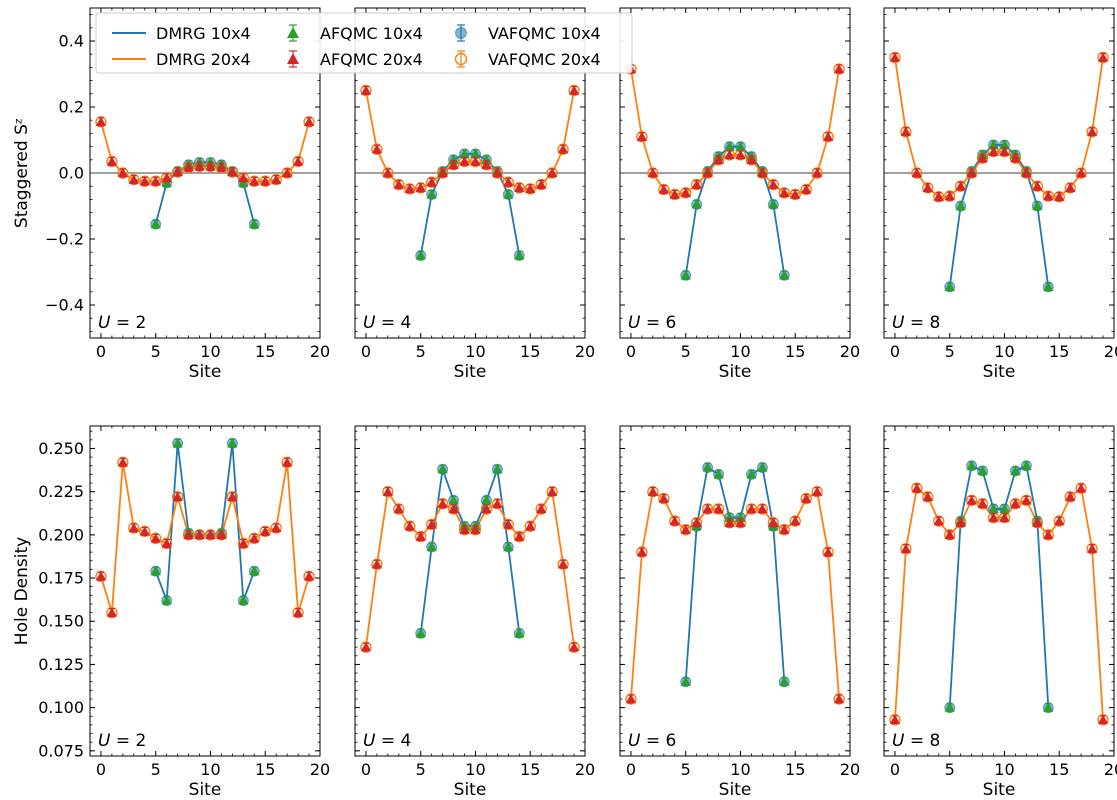 The image size is (1117, 800). Describe the element at coordinates (64, 305) in the screenshot. I see `y-tick-label: −0.4` at that location.